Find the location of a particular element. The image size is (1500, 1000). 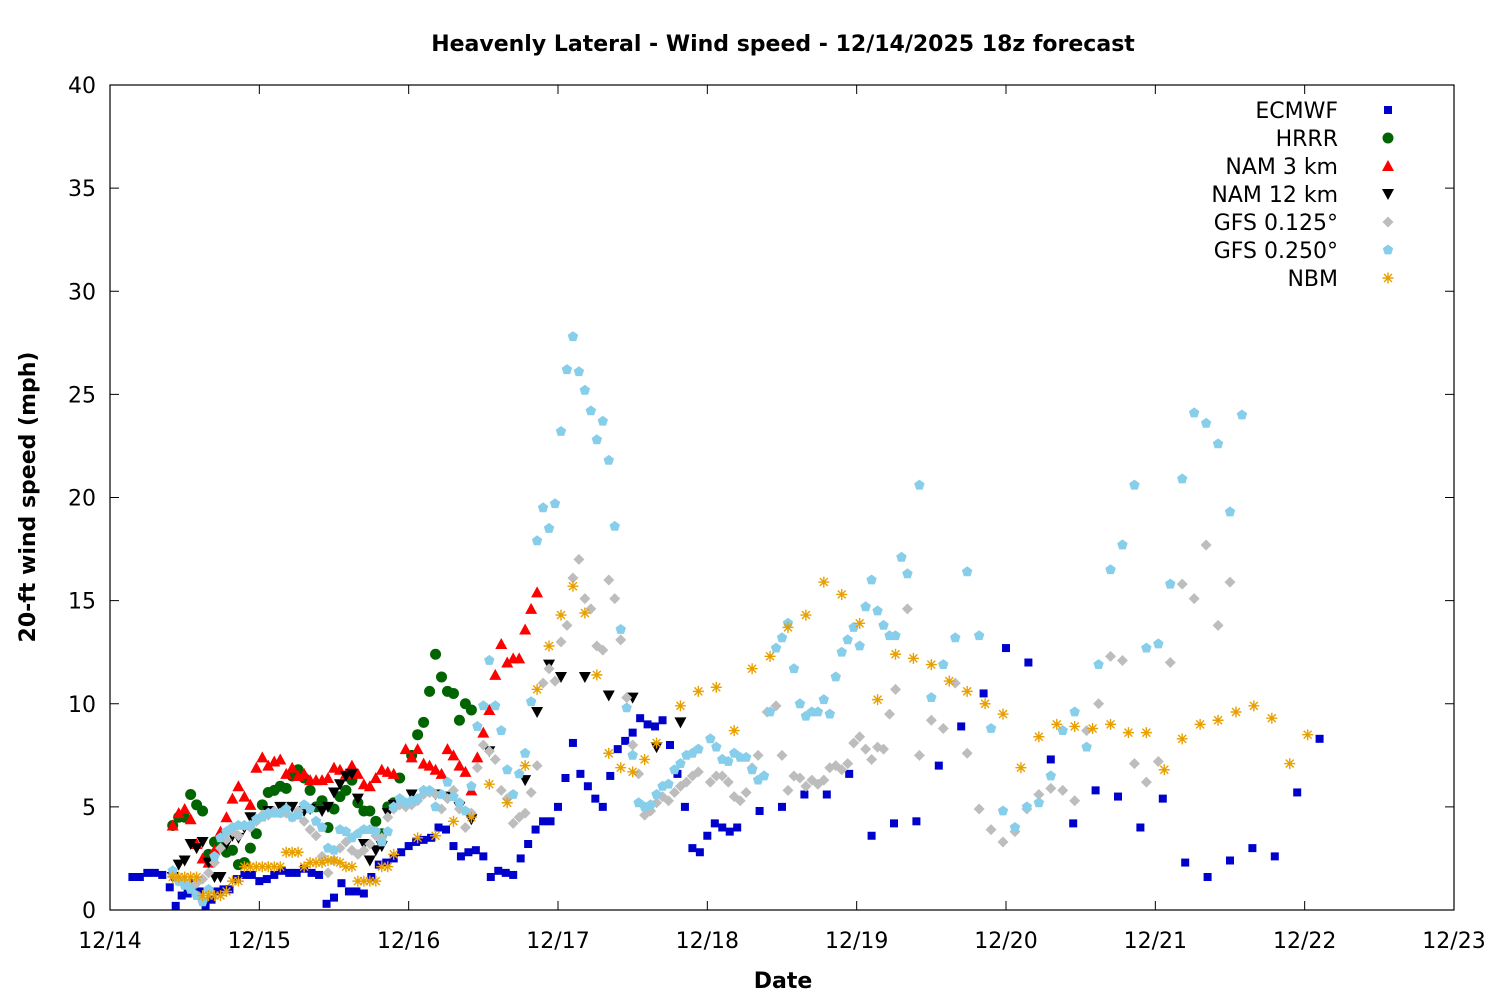

y-tick-label: 15 is located at coordinates (82, 602).